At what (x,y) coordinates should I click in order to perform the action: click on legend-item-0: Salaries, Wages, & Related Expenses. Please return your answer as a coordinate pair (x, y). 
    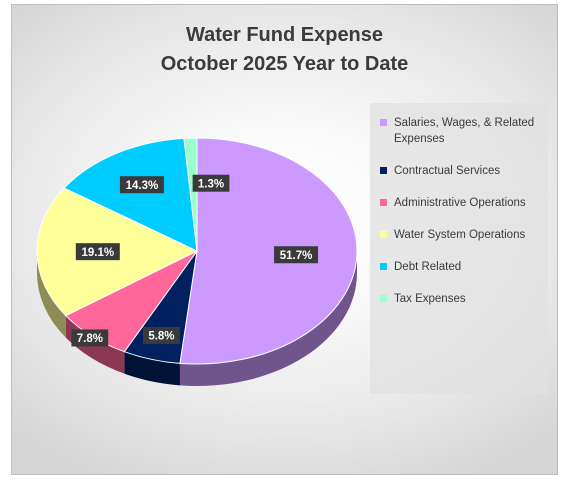
    Looking at the image, I should click on (460, 131).